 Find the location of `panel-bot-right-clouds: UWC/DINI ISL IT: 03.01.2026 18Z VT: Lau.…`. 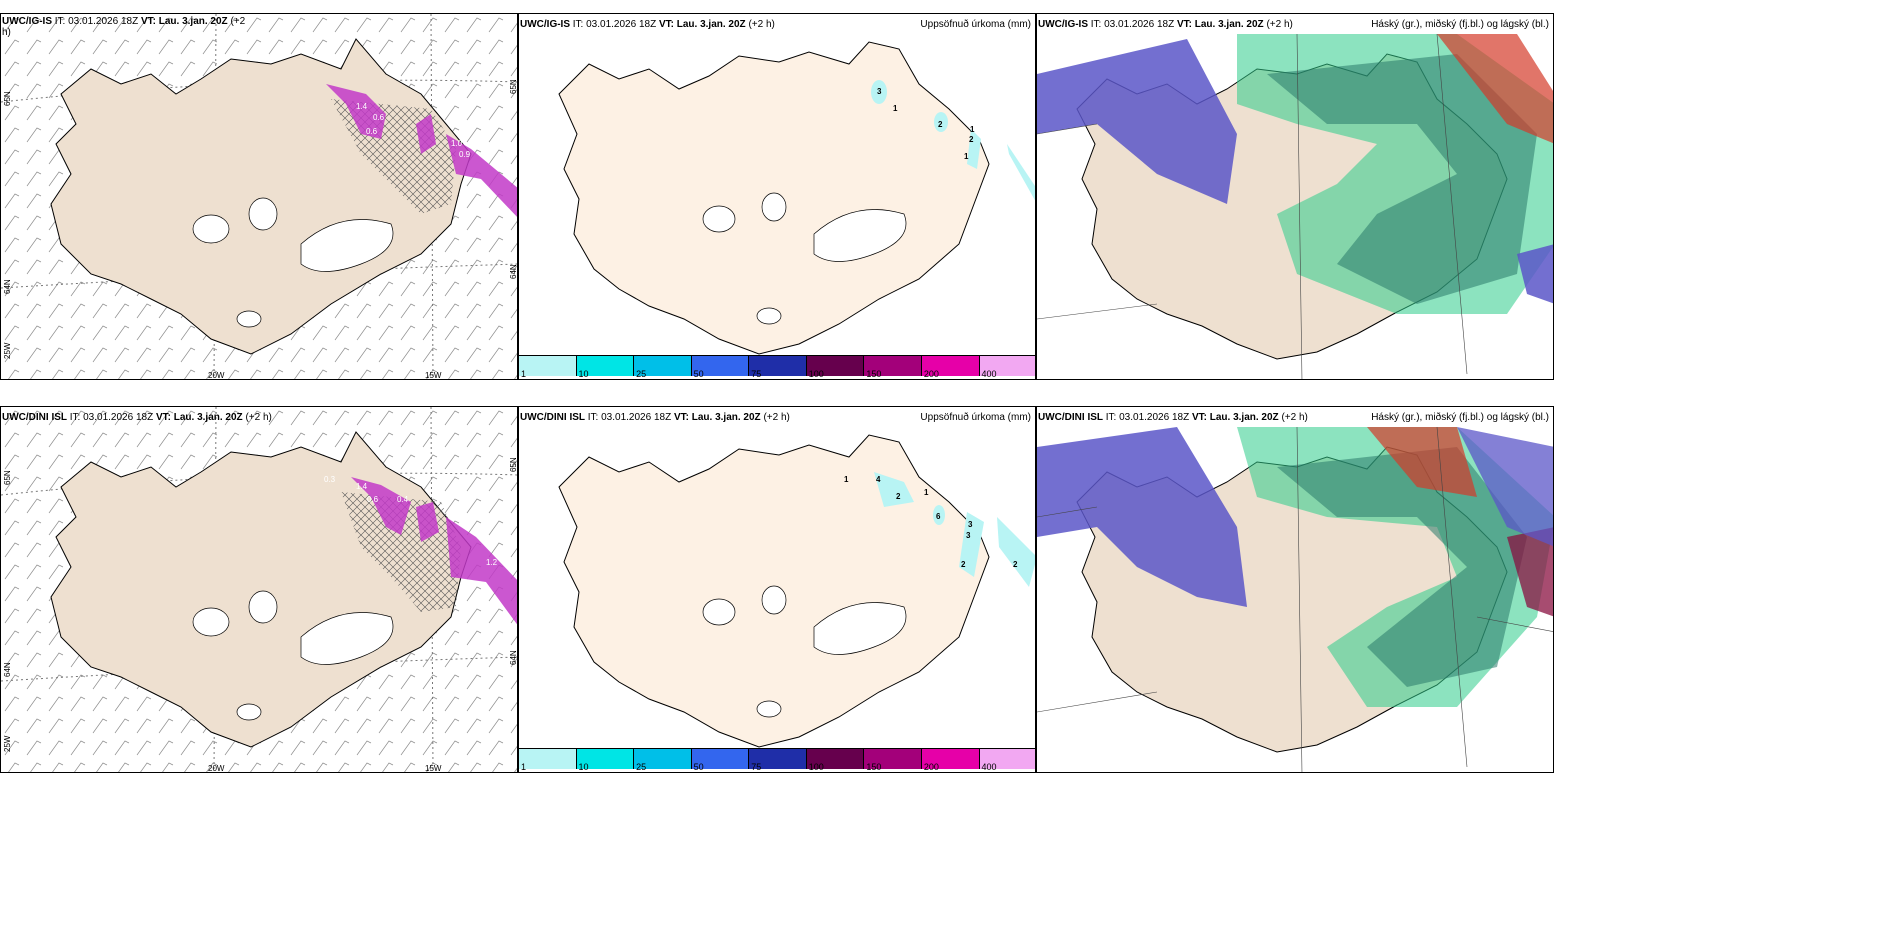

panel-bot-right-clouds: UWC/DINI ISL IT: 03.01.2026 18Z VT: Lau.… is located at coordinates (1295, 589).